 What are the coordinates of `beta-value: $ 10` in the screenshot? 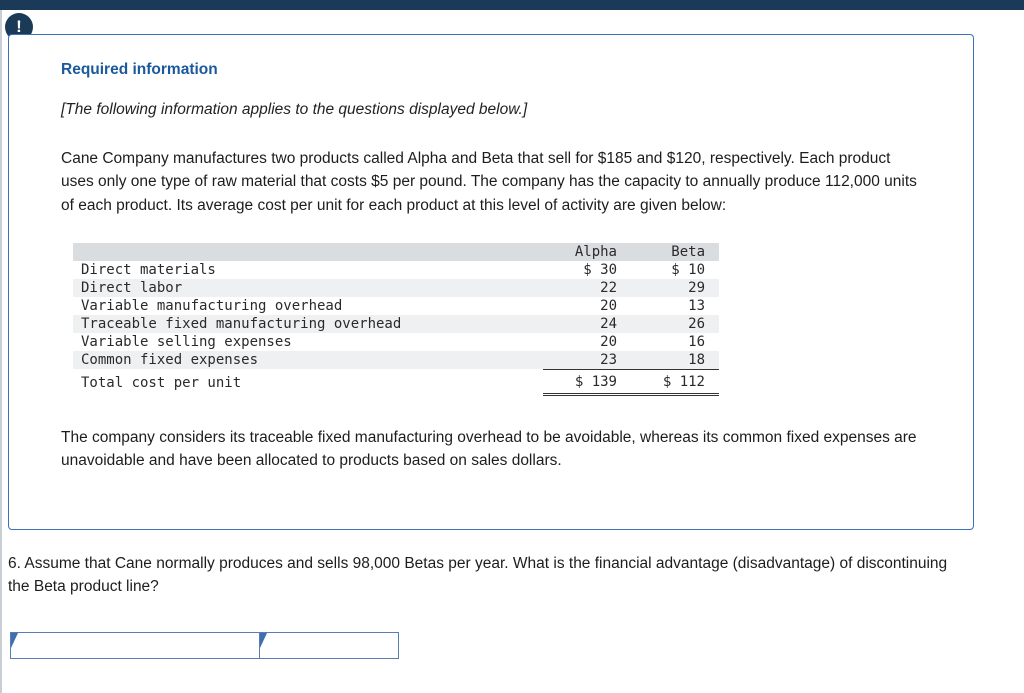 It's located at (688, 269).